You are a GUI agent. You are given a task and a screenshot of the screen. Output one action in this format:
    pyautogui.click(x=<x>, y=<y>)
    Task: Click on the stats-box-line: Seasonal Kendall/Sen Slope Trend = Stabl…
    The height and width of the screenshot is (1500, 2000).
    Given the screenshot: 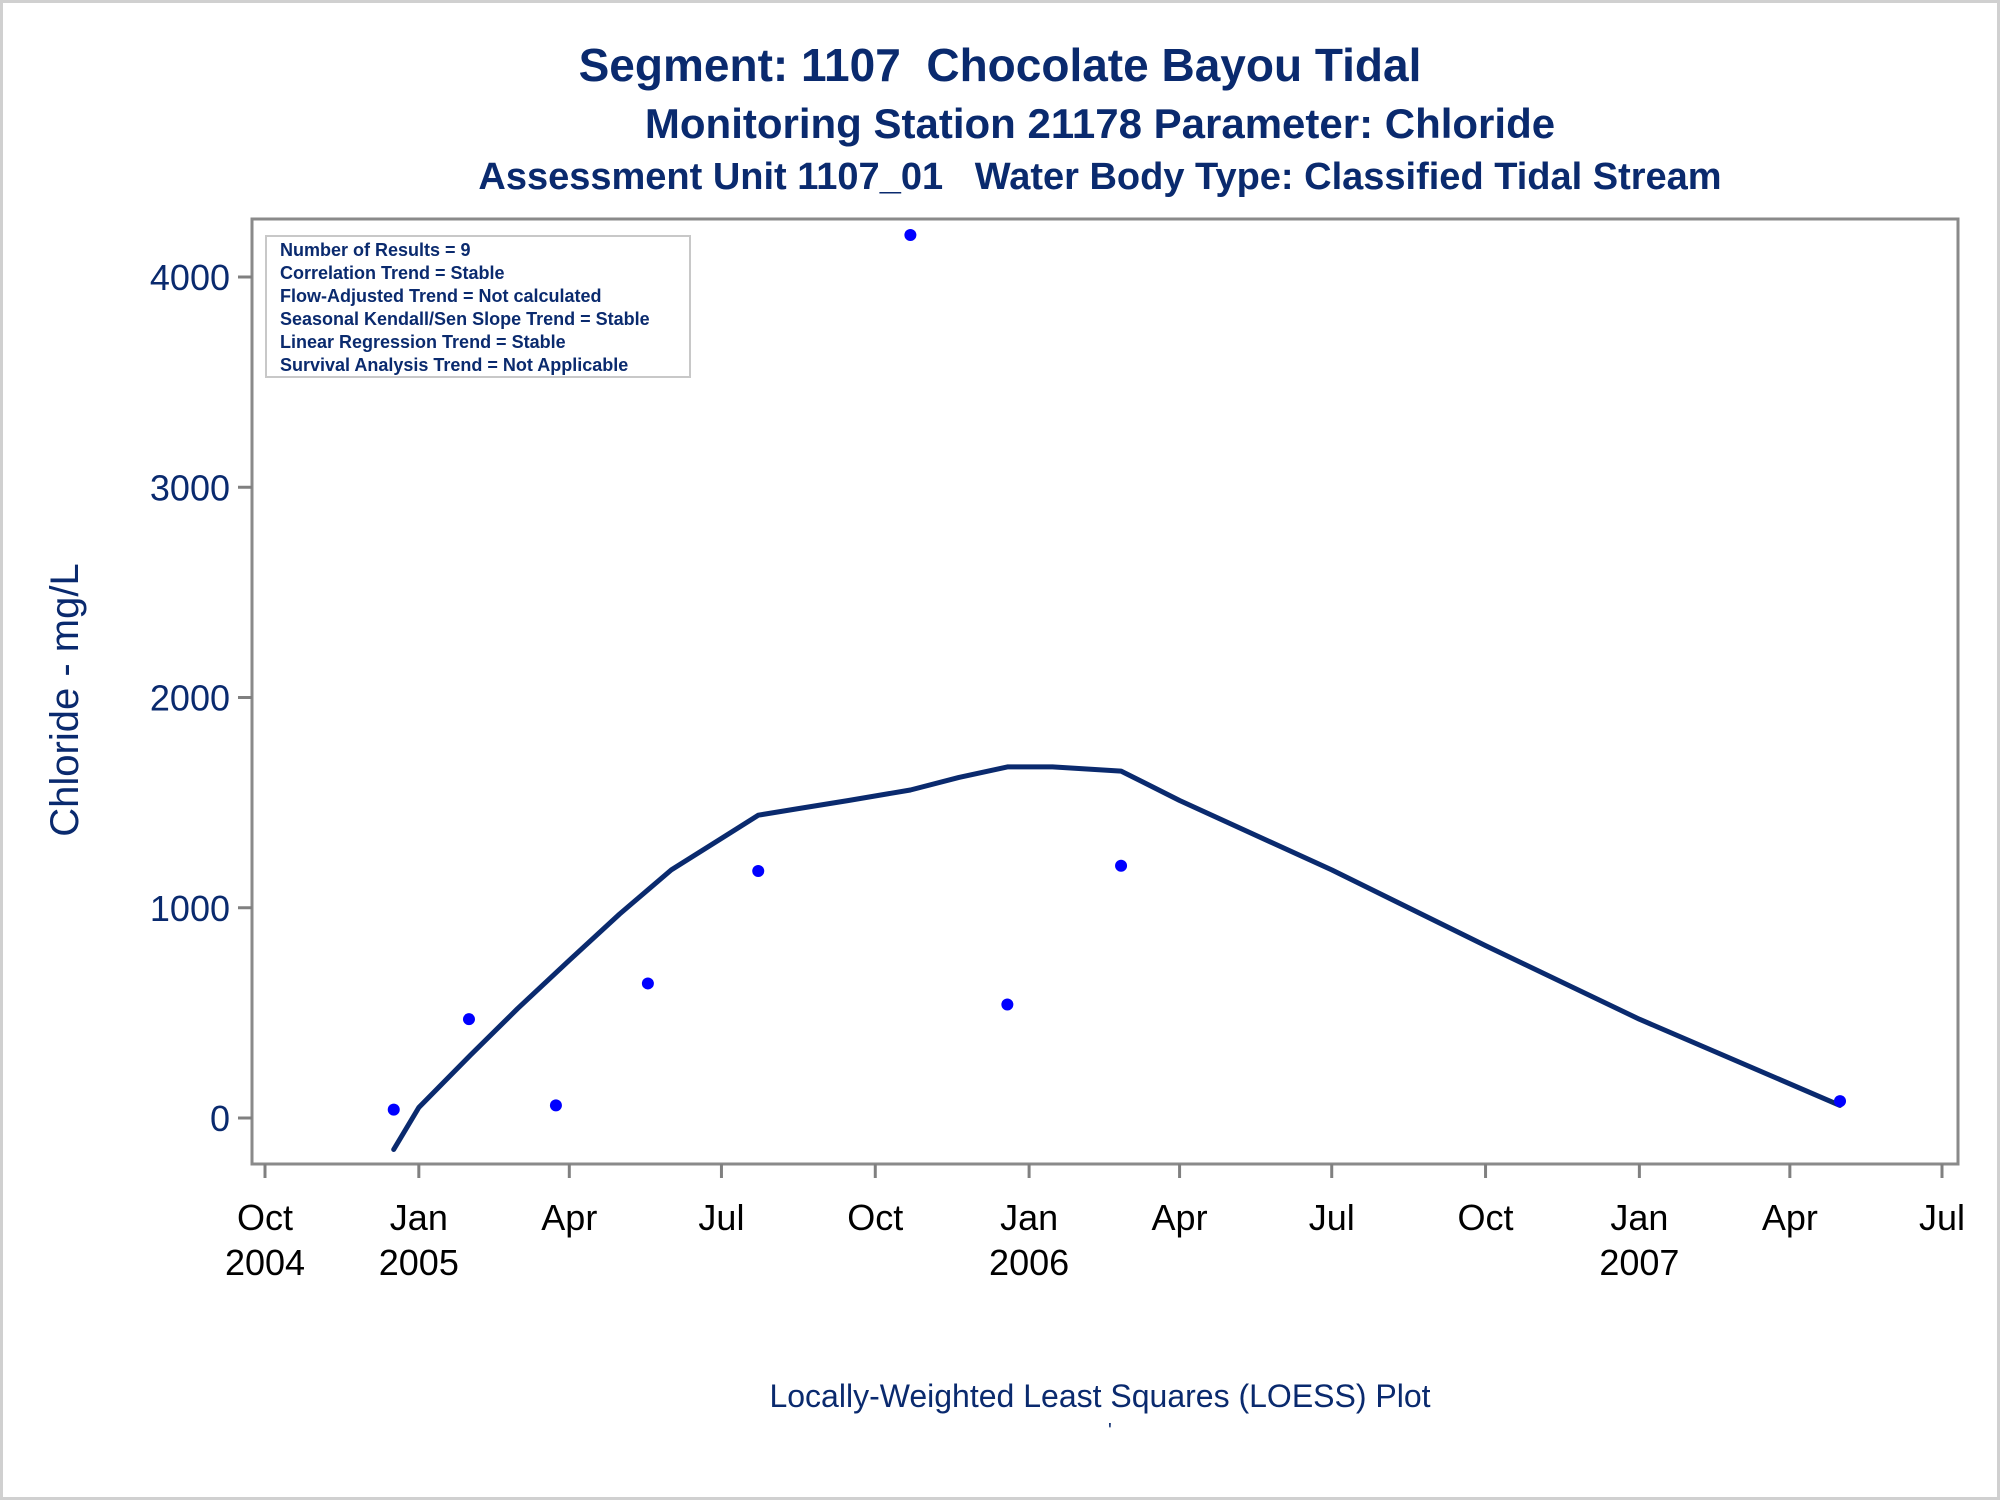 What is the action you would take?
    pyautogui.click(x=465, y=319)
    